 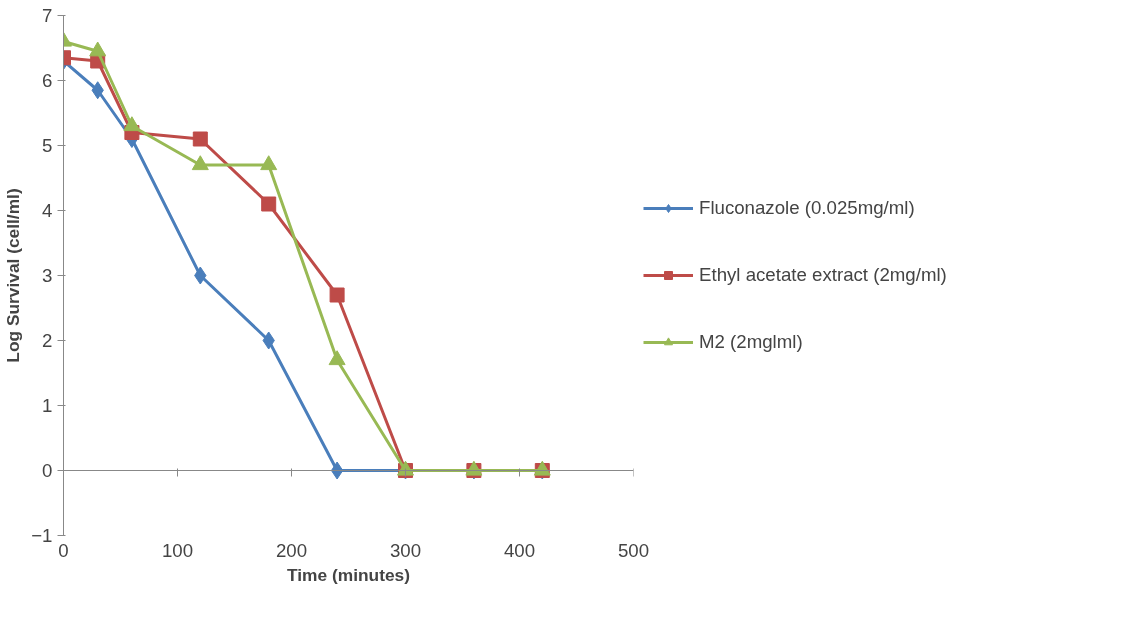 I want to click on legend-label: Ethyl acetate extract (2mg/ml), so click(x=823, y=275).